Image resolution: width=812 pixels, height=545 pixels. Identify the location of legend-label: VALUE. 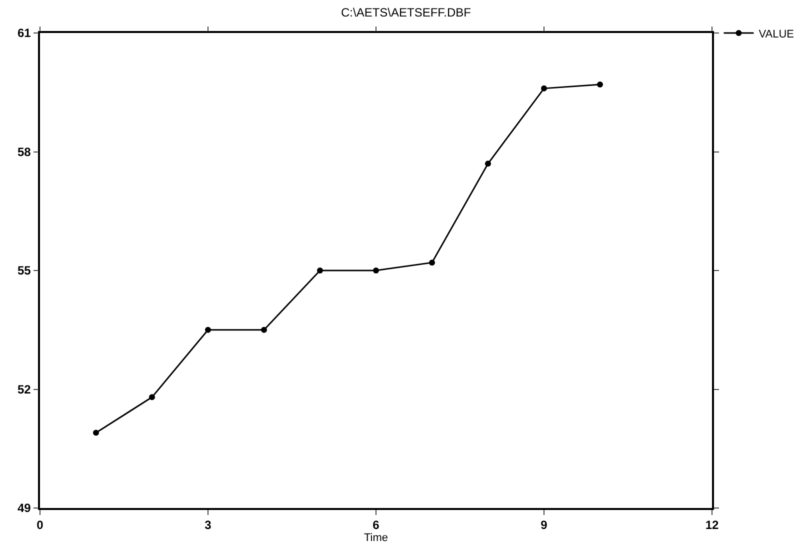
(776, 34).